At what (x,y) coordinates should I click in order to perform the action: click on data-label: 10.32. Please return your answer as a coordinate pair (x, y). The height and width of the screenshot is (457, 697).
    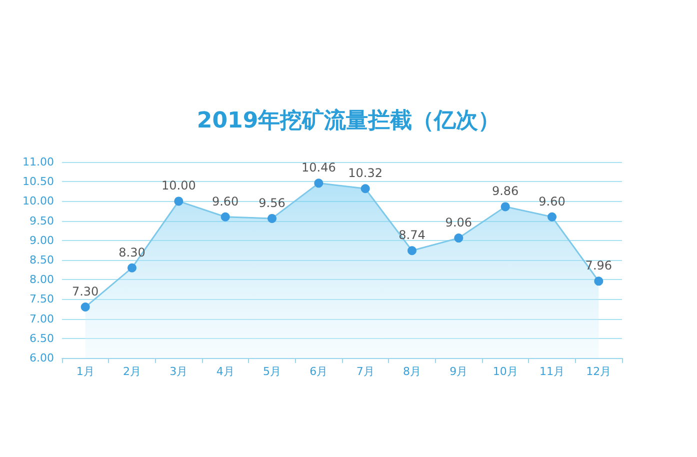
    Looking at the image, I should click on (365, 173).